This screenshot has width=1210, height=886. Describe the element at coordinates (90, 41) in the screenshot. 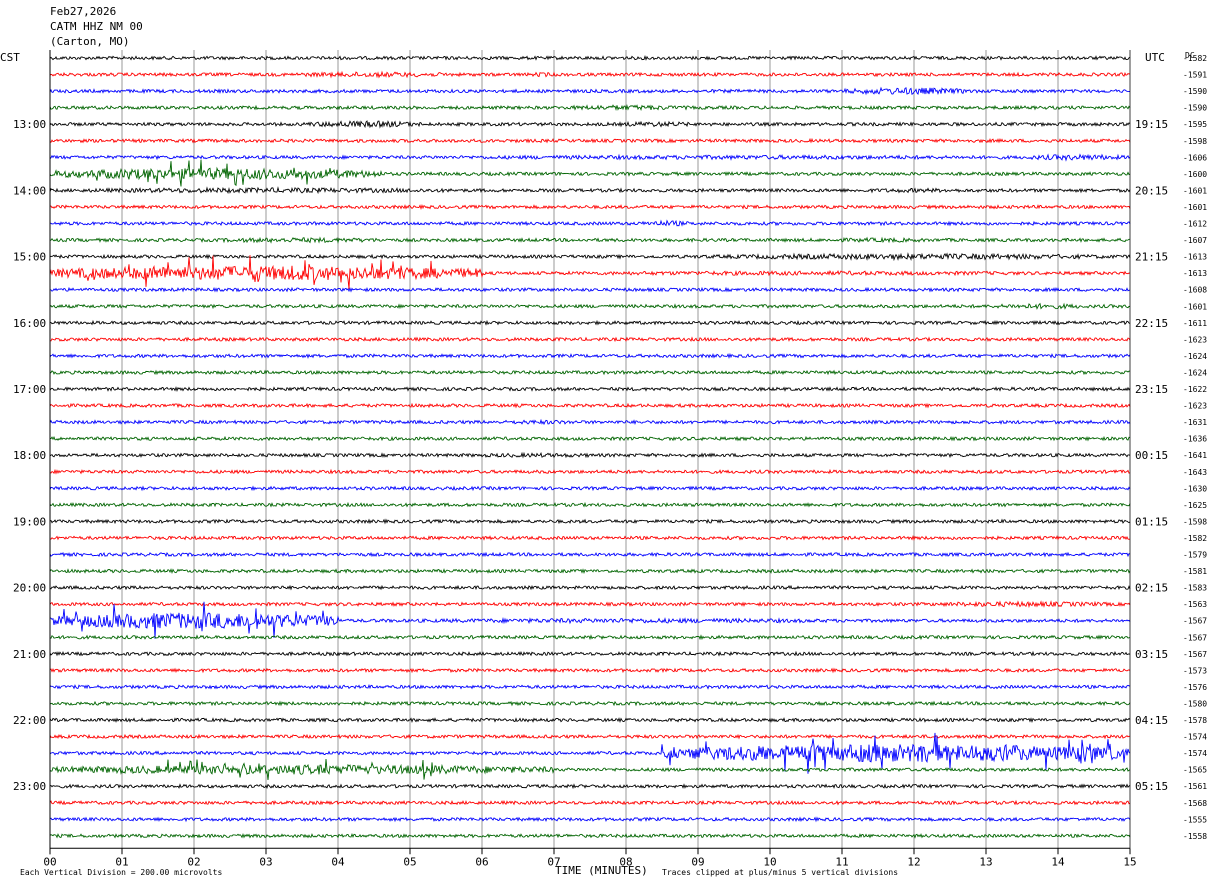

I see `station-location: (Carton, MO)` at that location.